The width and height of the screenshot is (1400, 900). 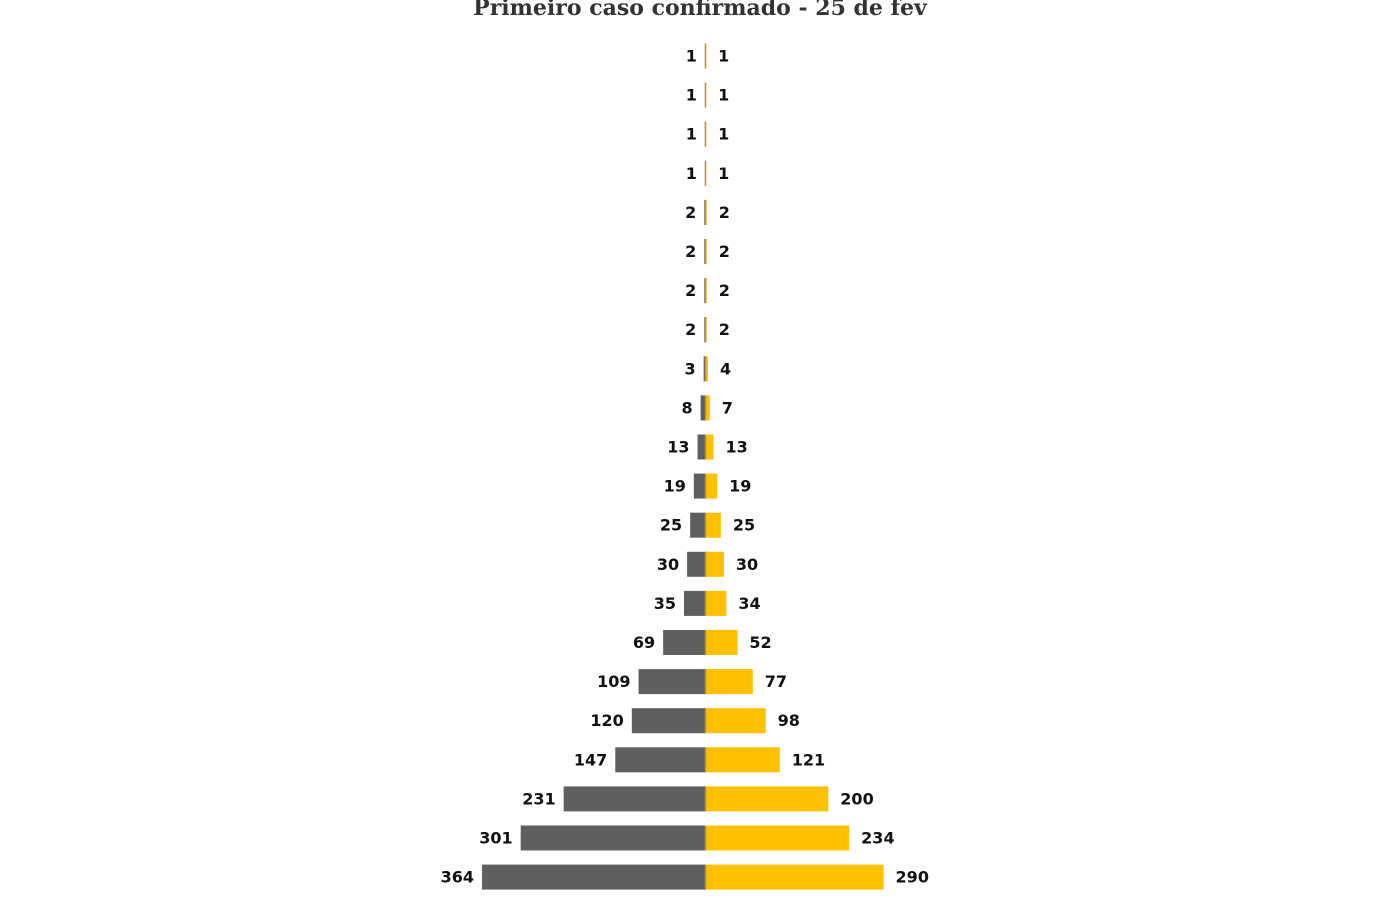 What do you see at coordinates (856, 798) in the screenshot?
I see `right-value-label: 200` at bounding box center [856, 798].